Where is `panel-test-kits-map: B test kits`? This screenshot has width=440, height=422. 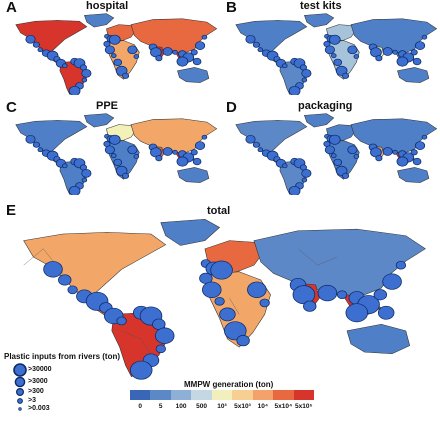 panel-test-kits-map: B test kits is located at coordinates (330, 47).